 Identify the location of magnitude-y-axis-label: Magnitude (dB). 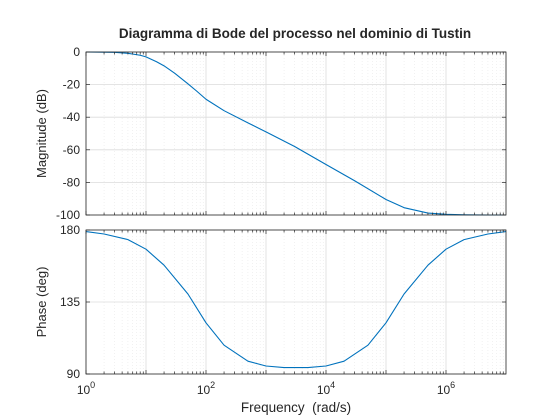
(41, 133).